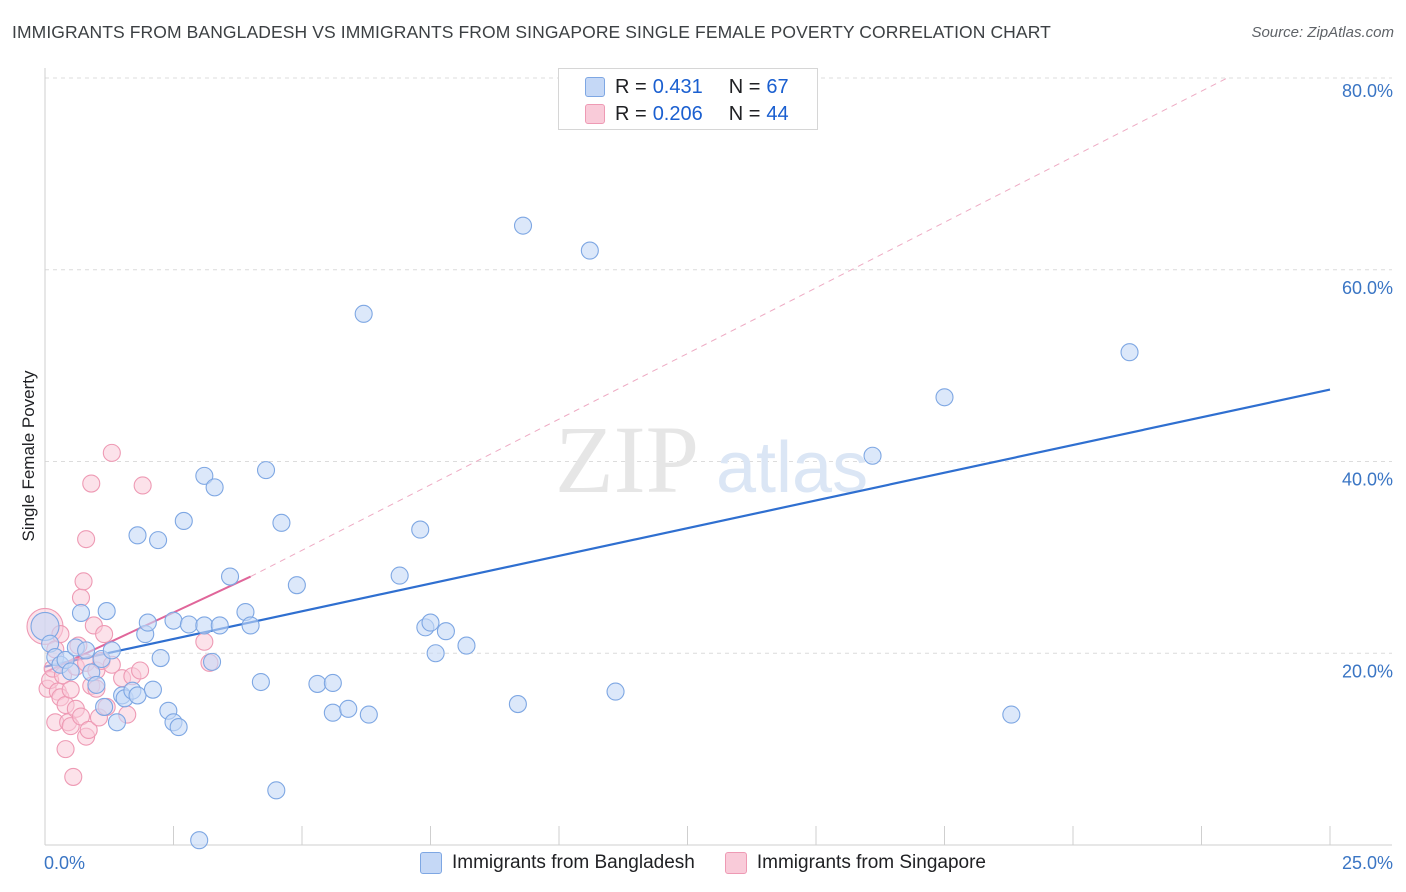 Image resolution: width=1406 pixels, height=892 pixels. Describe the element at coordinates (1367, 91) in the screenshot. I see `y-tick-label: 80.0%` at that location.